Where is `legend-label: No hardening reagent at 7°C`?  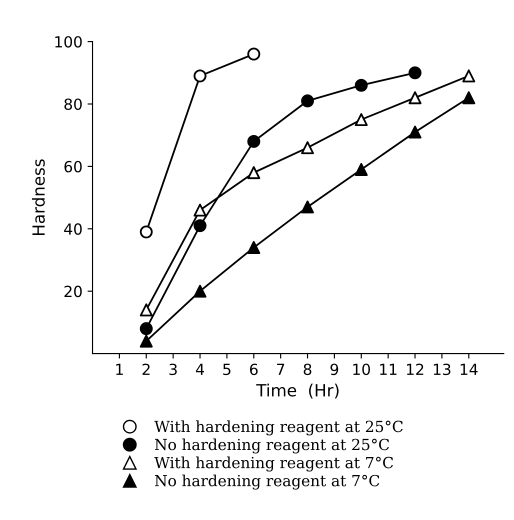
legend-label: No hardening reagent at 7°C is located at coordinates (267, 482).